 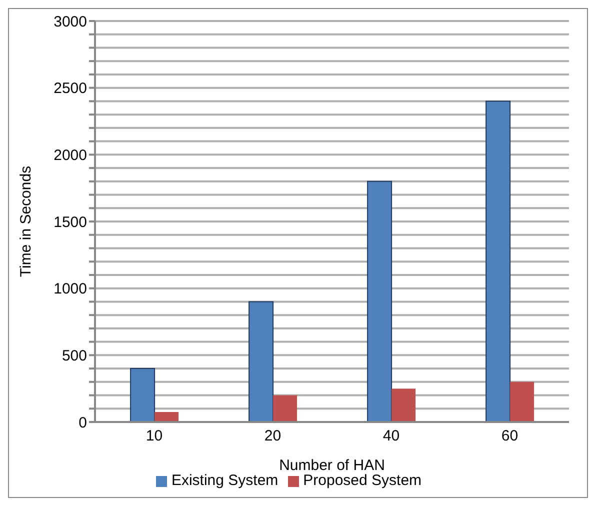 What do you see at coordinates (70, 289) in the screenshot?
I see `y-tick-label: 1000` at bounding box center [70, 289].